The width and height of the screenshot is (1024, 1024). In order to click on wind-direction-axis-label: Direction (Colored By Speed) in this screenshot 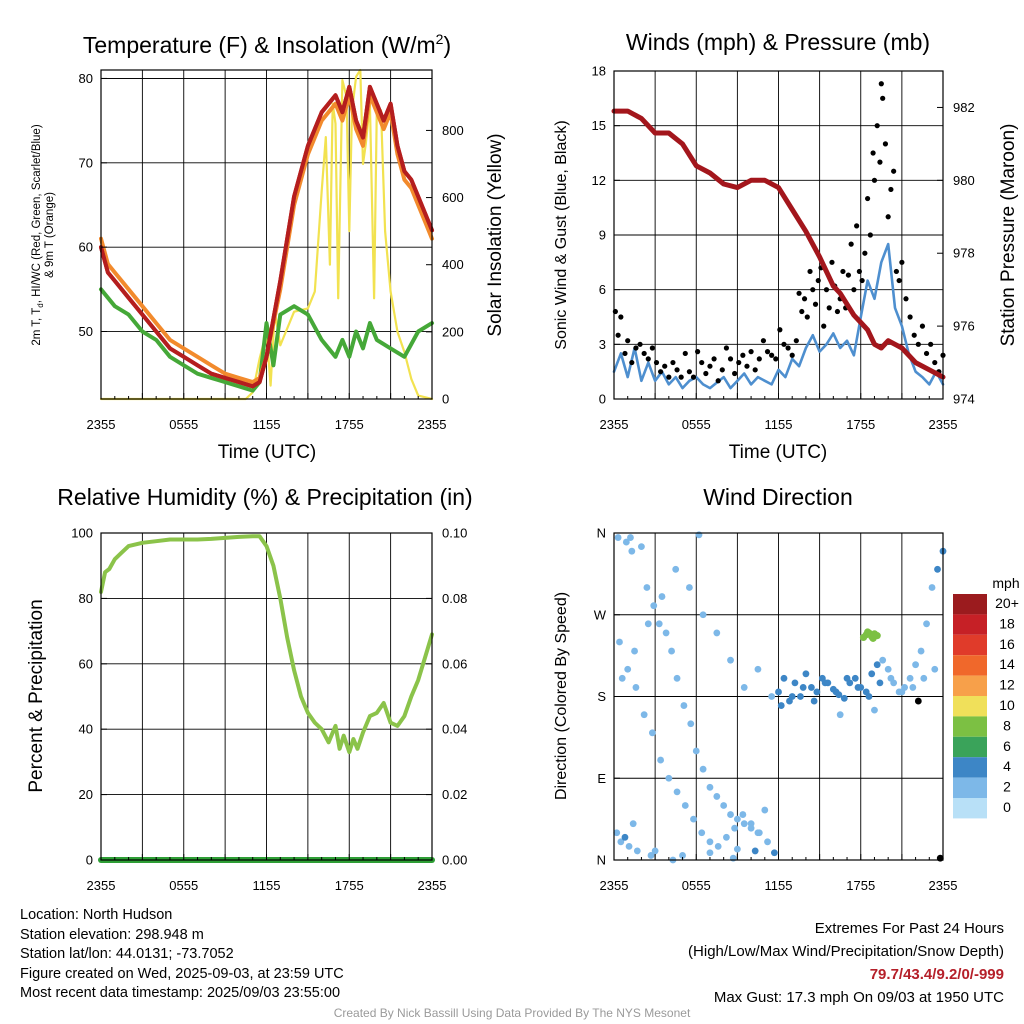, I will do `click(561, 696)`.